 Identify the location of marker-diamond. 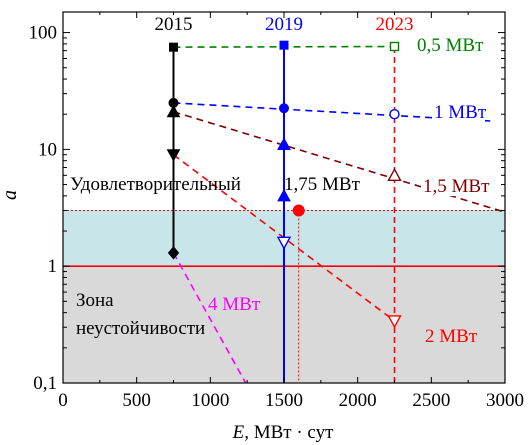
(173, 253).